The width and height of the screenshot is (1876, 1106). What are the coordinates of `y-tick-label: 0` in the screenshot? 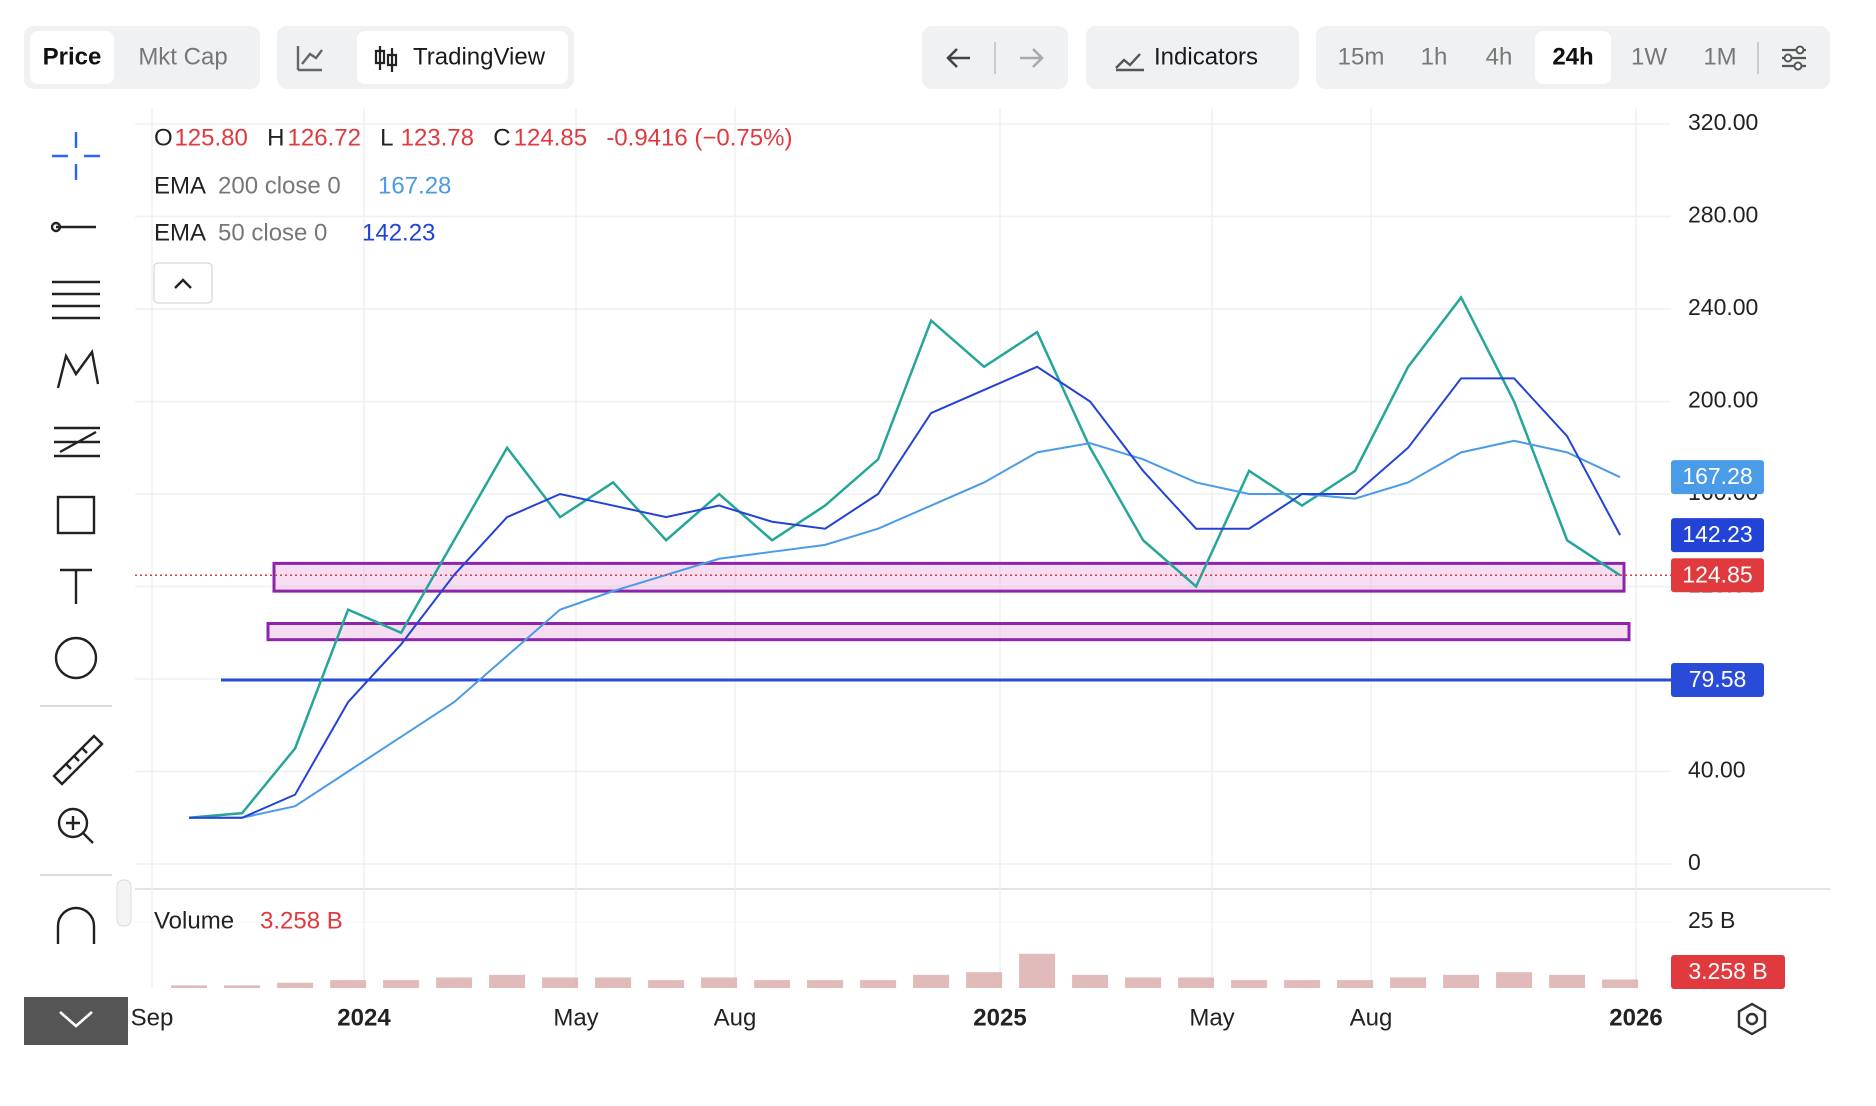 It's located at (1694, 862).